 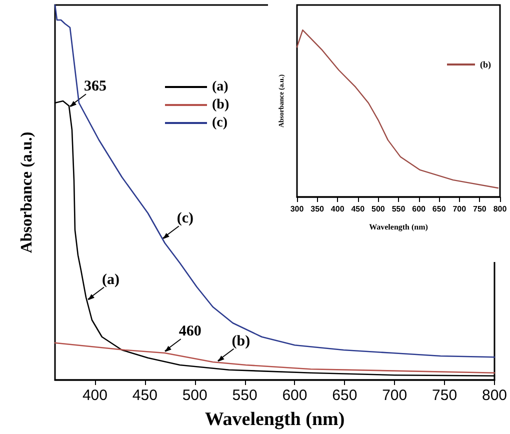 I want to click on legend-label: (a), so click(x=220, y=87).